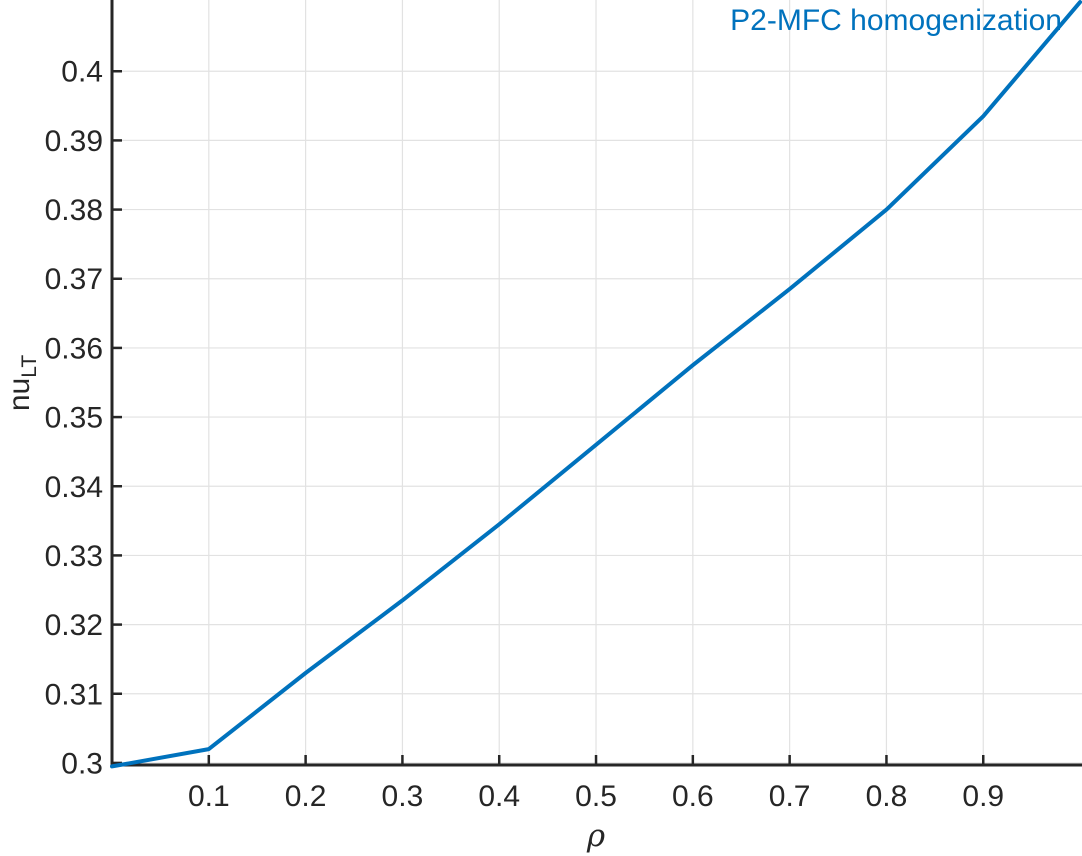 The height and width of the screenshot is (856, 1082). I want to click on y-tick-label: 0.31, so click(74, 694).